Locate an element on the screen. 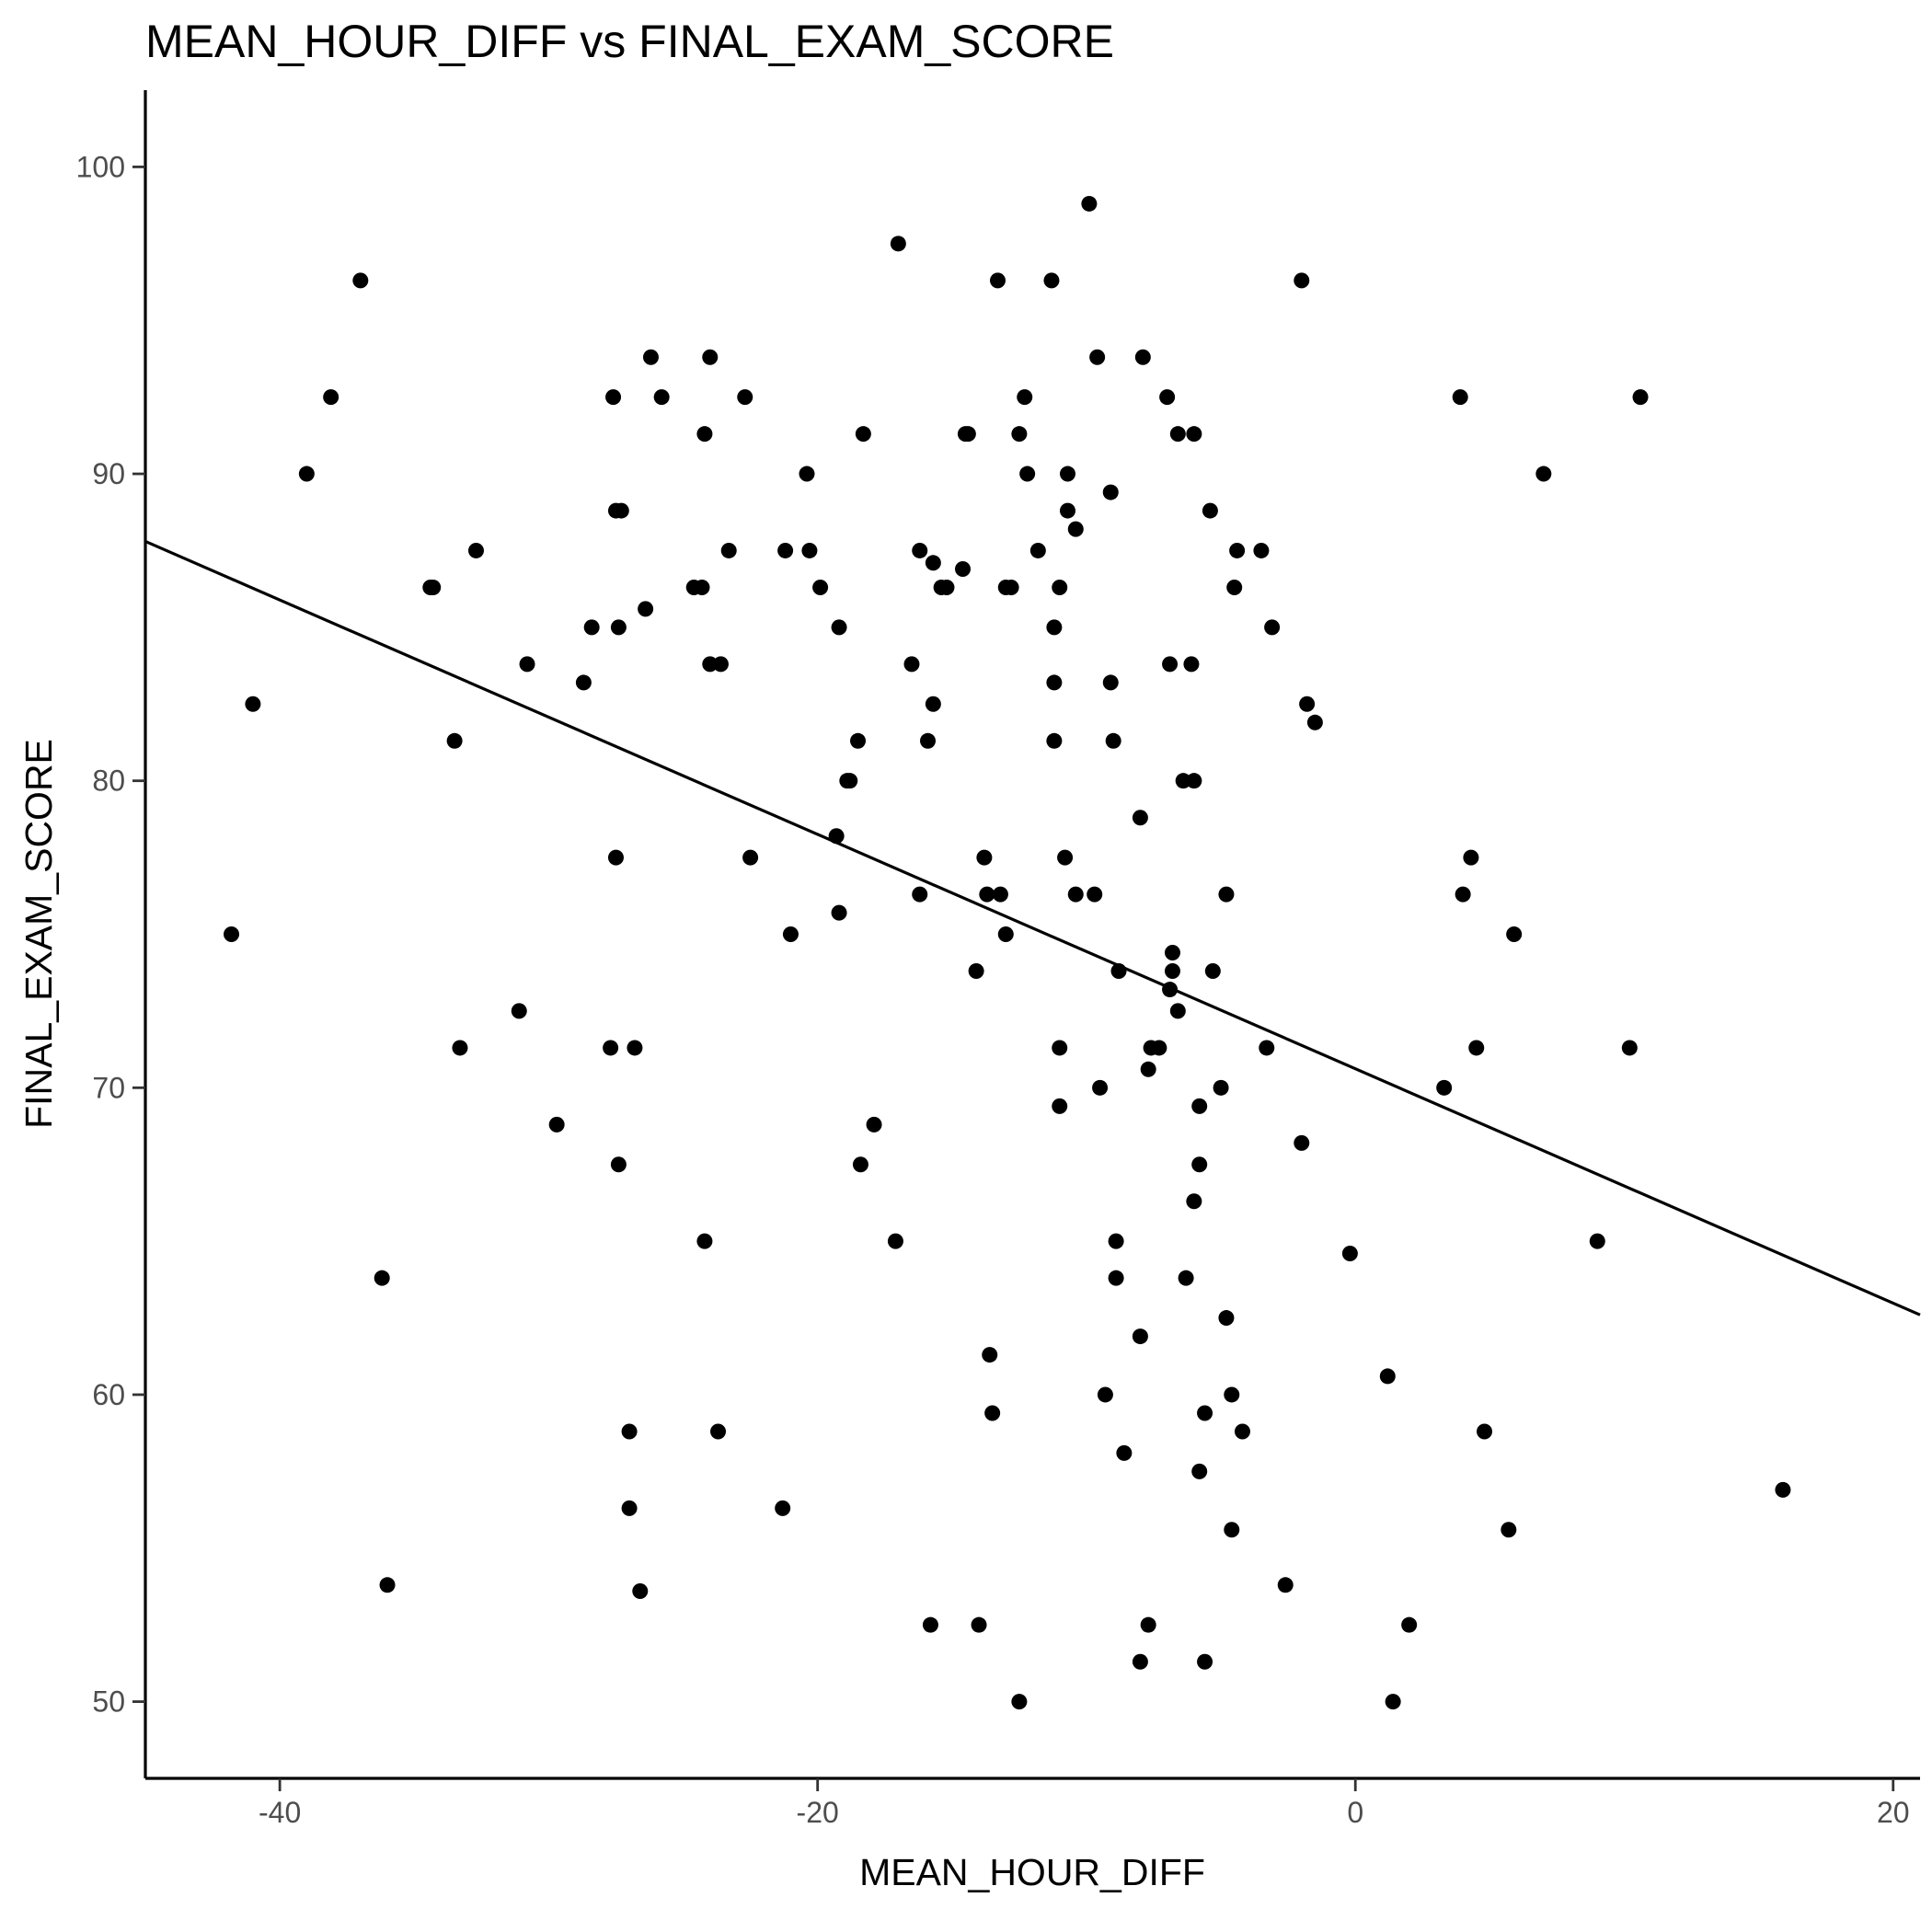  x-tick-label: 20 is located at coordinates (1893, 1812).